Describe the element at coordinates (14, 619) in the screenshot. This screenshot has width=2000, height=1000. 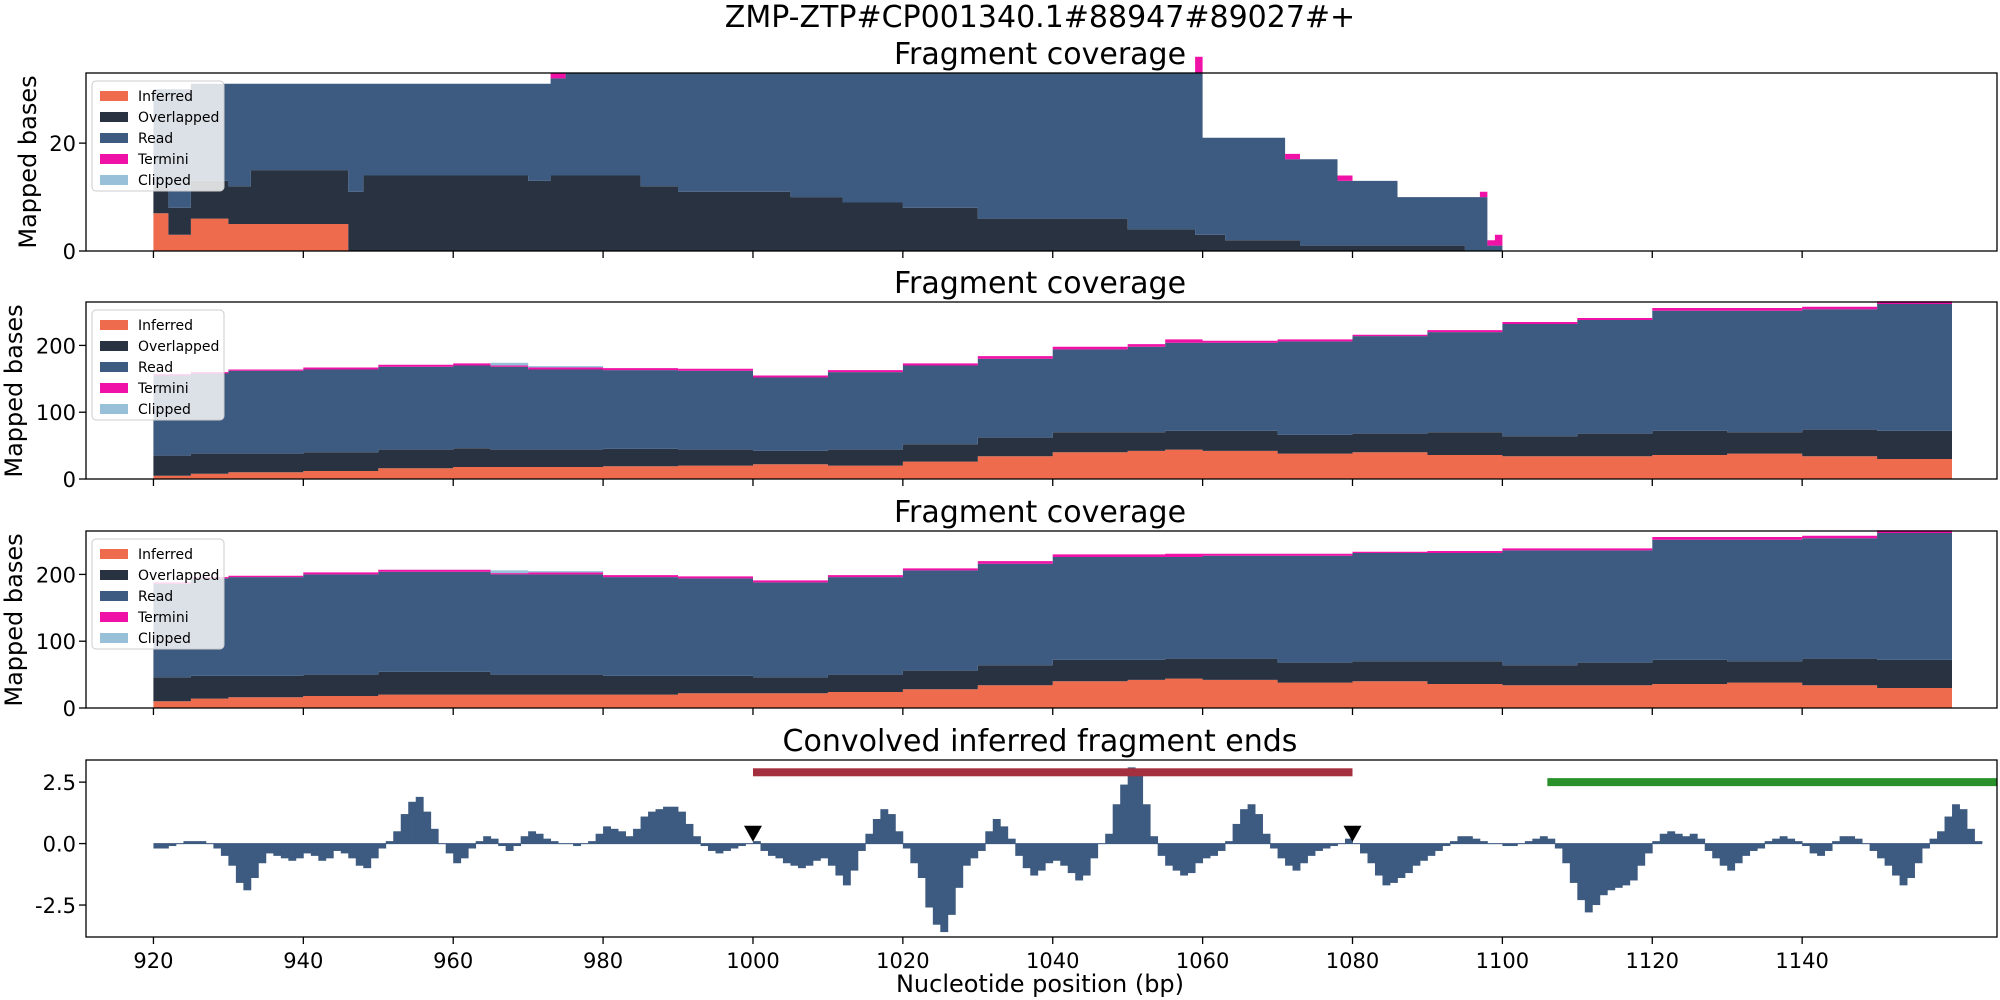
I see `panel-3-ylabel: Mapped bases` at that location.